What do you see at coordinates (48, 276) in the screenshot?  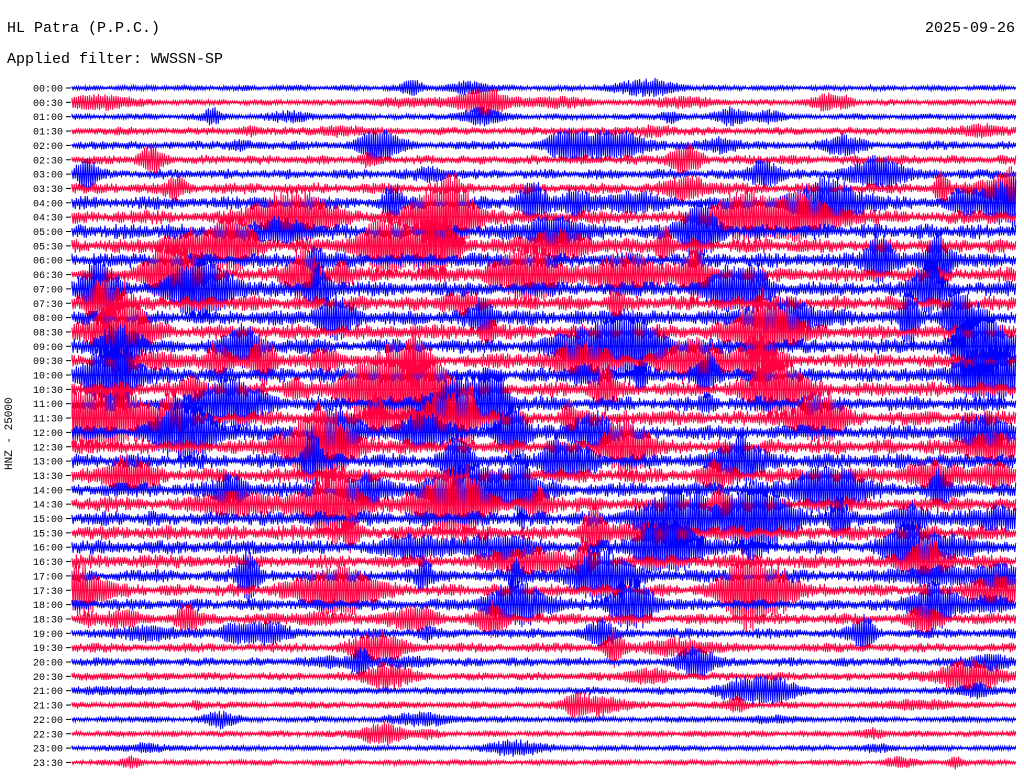 I see `row-label: 06:30` at bounding box center [48, 276].